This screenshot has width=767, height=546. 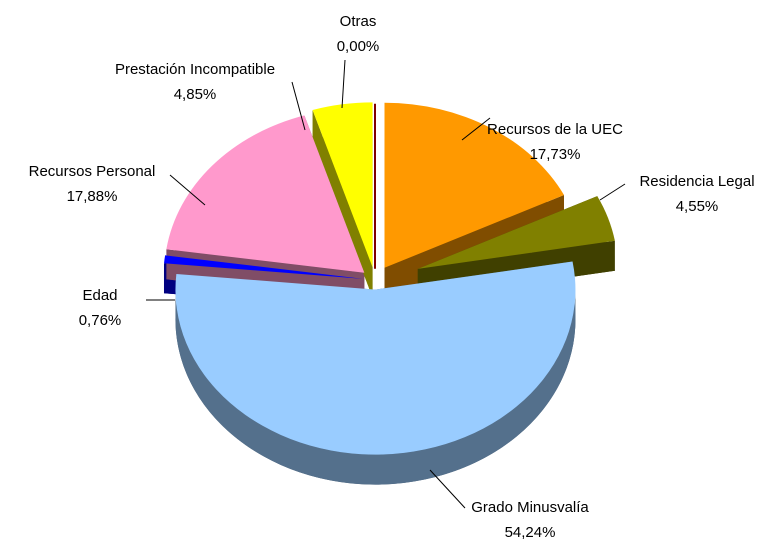 What do you see at coordinates (555, 154) in the screenshot?
I see `slice-value-label: 17,73%` at bounding box center [555, 154].